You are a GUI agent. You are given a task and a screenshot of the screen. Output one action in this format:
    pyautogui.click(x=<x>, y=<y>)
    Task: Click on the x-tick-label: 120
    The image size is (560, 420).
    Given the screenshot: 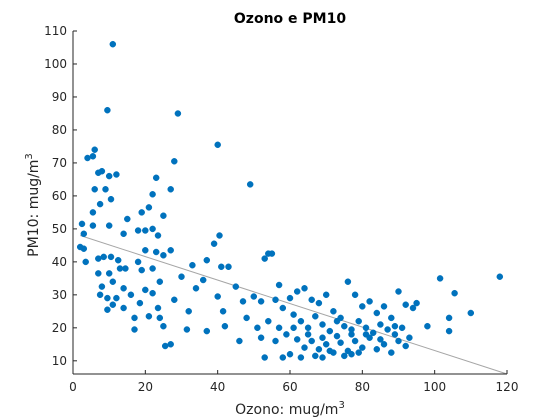 What is the action you would take?
    pyautogui.click(x=507, y=387)
    